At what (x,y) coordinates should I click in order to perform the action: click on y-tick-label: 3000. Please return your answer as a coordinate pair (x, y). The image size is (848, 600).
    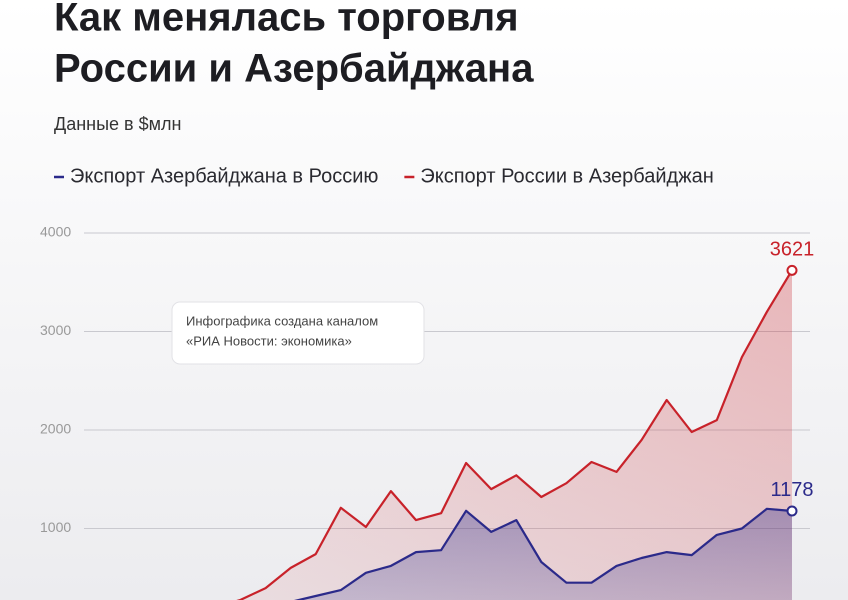
    Looking at the image, I should click on (55, 330).